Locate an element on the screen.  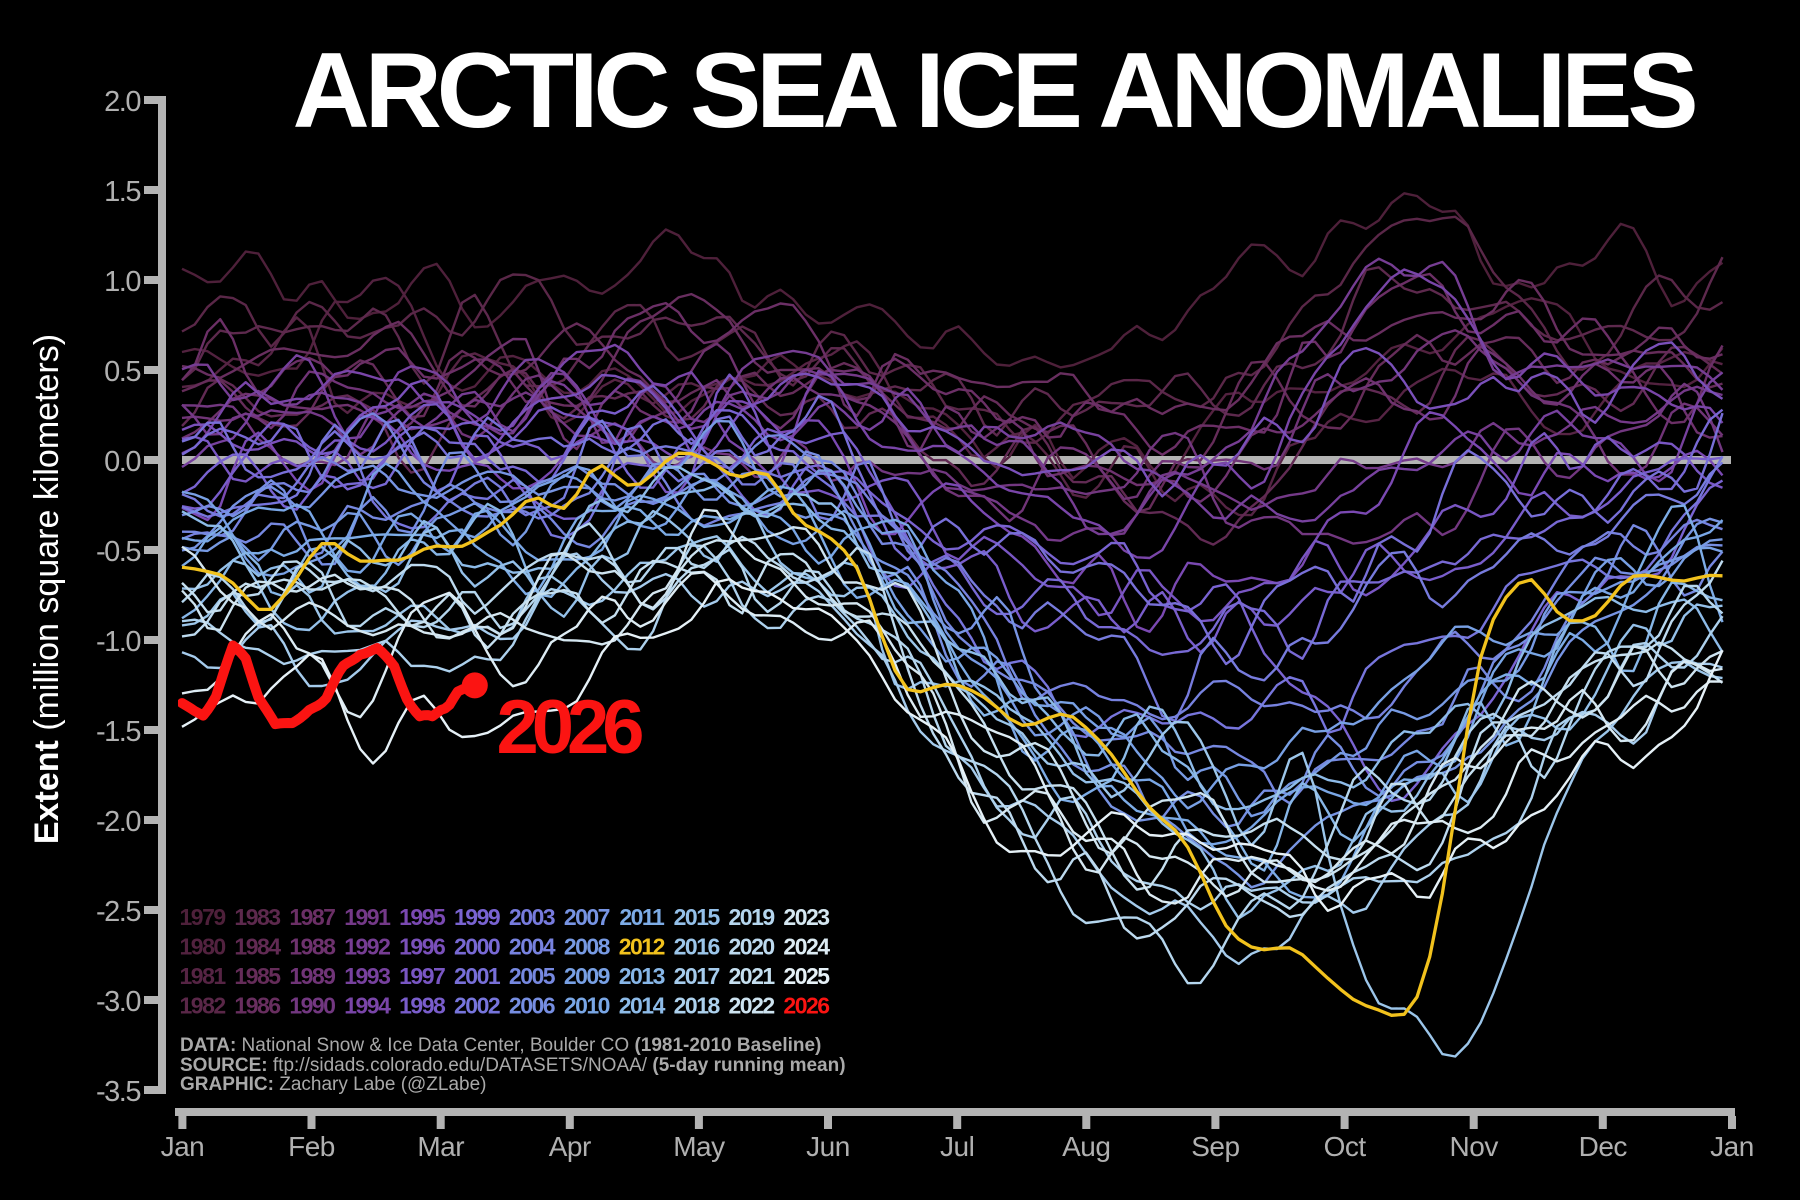
svg-text: Feb is located at coordinates (311, 1146).